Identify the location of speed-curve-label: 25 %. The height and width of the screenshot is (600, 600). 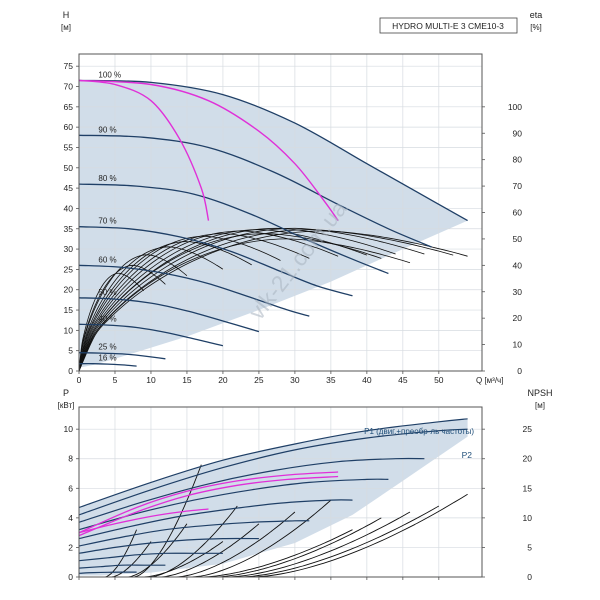
(107, 347).